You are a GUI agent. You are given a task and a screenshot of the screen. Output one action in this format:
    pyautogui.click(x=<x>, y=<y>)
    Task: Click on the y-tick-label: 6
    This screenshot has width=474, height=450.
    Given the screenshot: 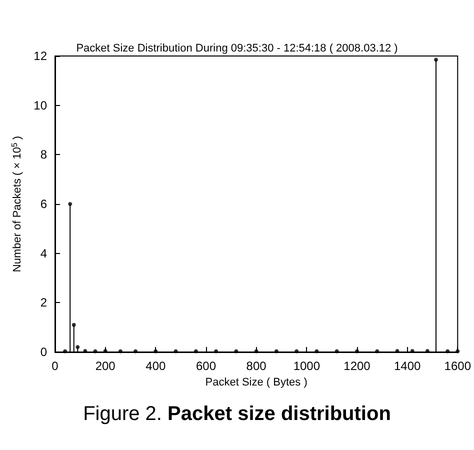 What is the action you would take?
    pyautogui.click(x=44, y=204)
    